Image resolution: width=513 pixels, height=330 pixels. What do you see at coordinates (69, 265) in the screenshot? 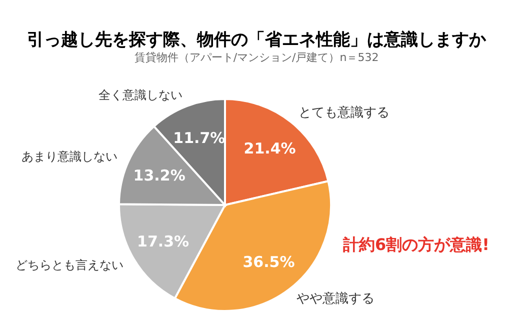
I see `slice-label: どちらとも言えない` at bounding box center [69, 265].